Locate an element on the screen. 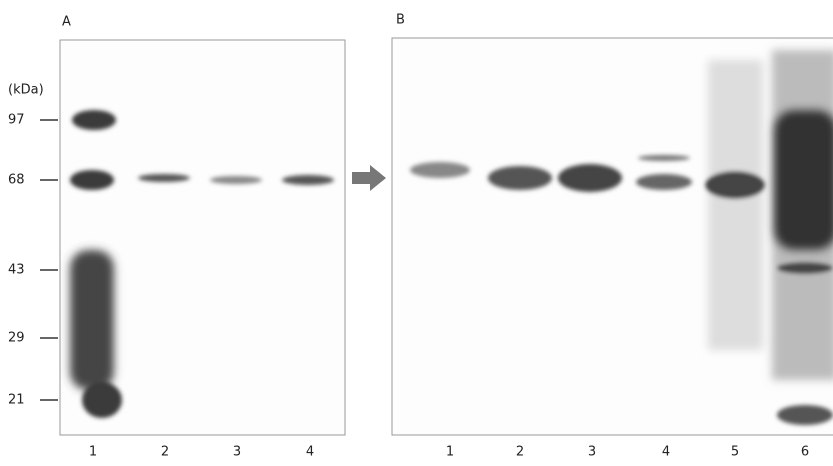  lane-label: 6 is located at coordinates (805, 452).